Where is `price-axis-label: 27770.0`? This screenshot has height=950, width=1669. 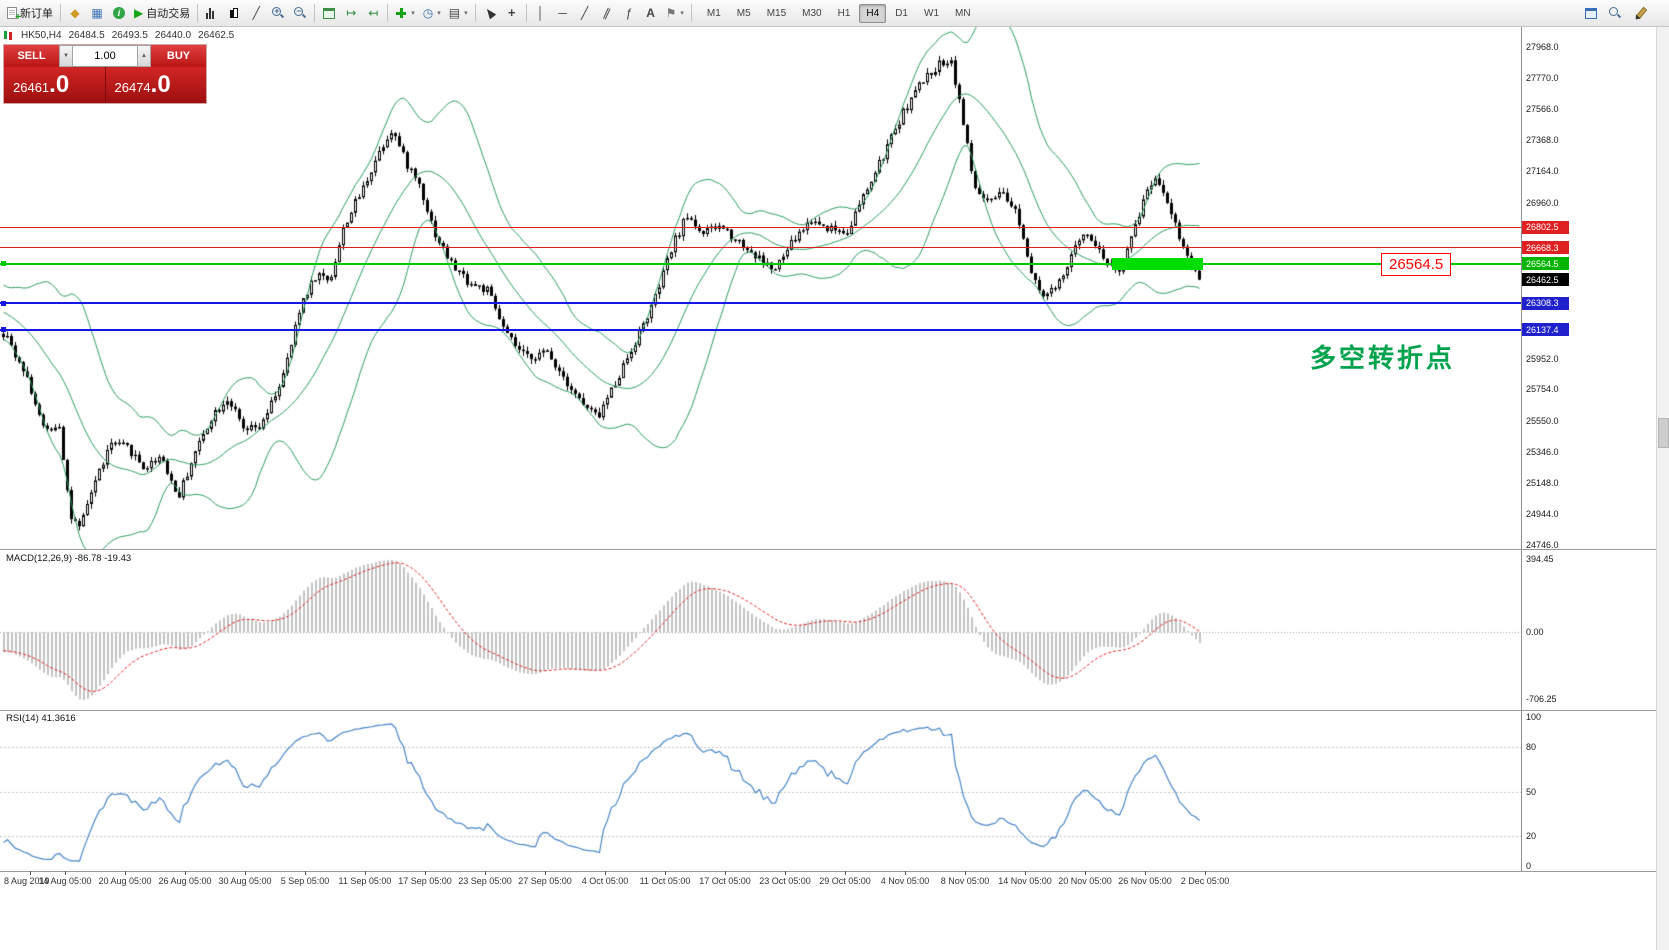 price-axis-label: 27770.0 is located at coordinates (1542, 77).